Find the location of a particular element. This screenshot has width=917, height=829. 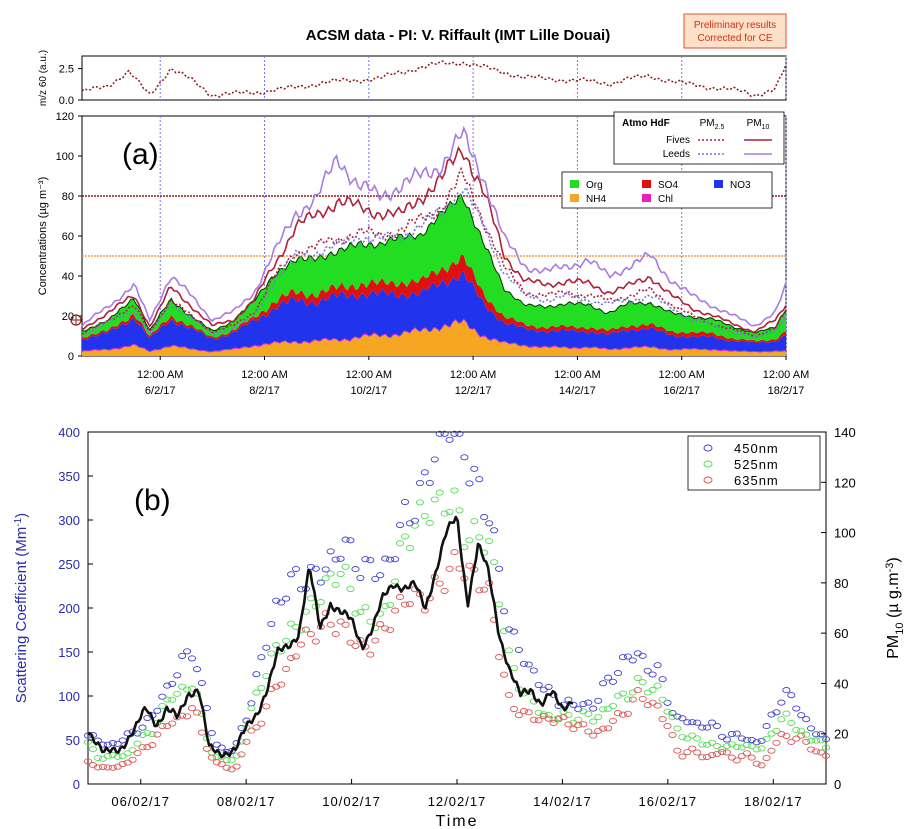

panel-label-a: (a) is located at coordinates (140, 154).